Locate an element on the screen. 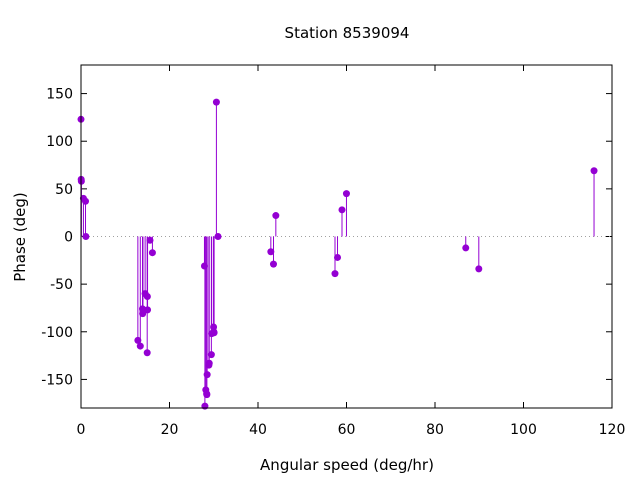  x-tick-label: 40 is located at coordinates (258, 430).